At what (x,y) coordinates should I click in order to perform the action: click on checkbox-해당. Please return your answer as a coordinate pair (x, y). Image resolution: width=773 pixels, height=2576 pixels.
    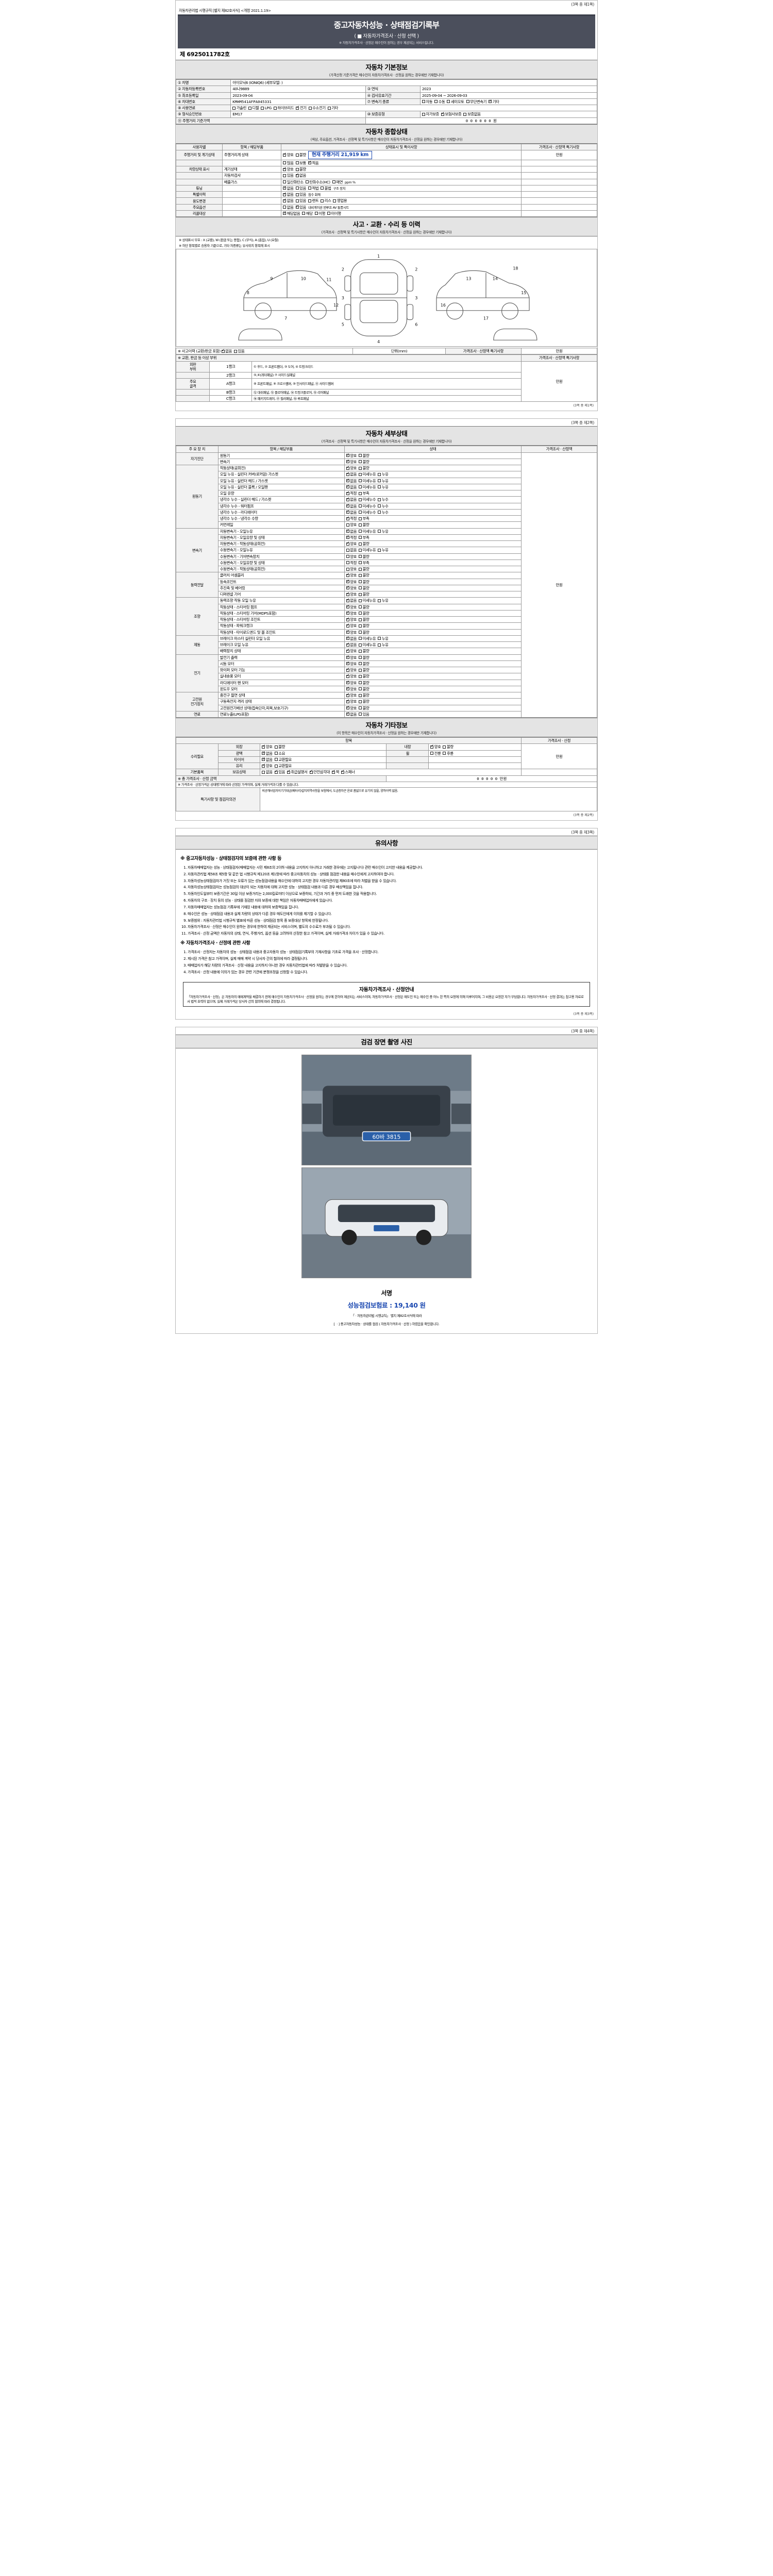
    Looking at the image, I should click on (304, 213).